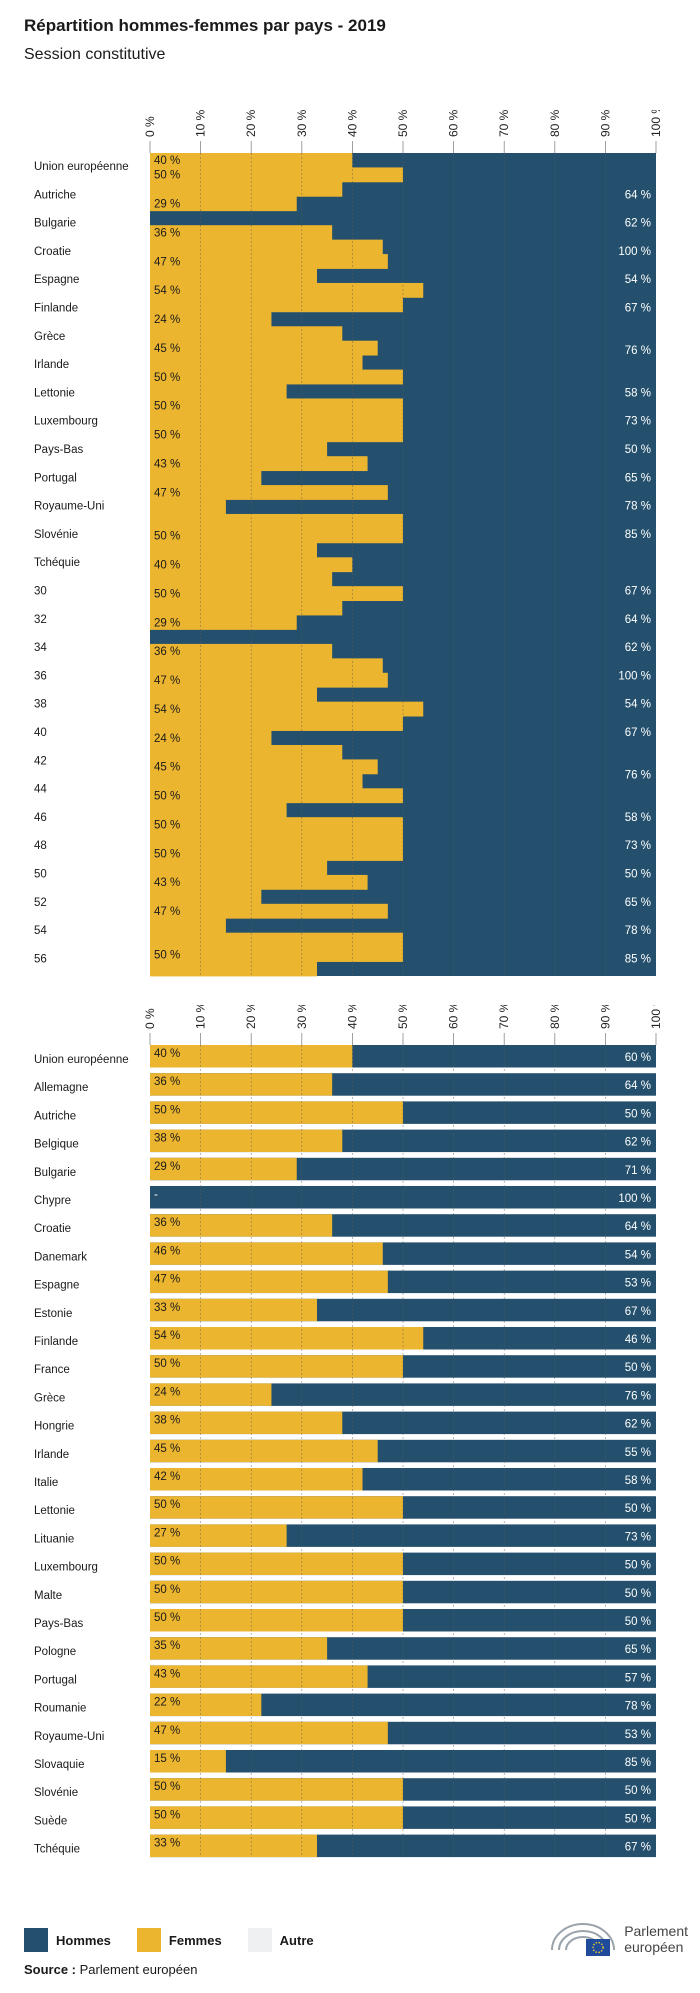 This screenshot has width=700, height=1993. Describe the element at coordinates (638, 1340) in the screenshot. I see `hommes-label: 46 %` at that location.